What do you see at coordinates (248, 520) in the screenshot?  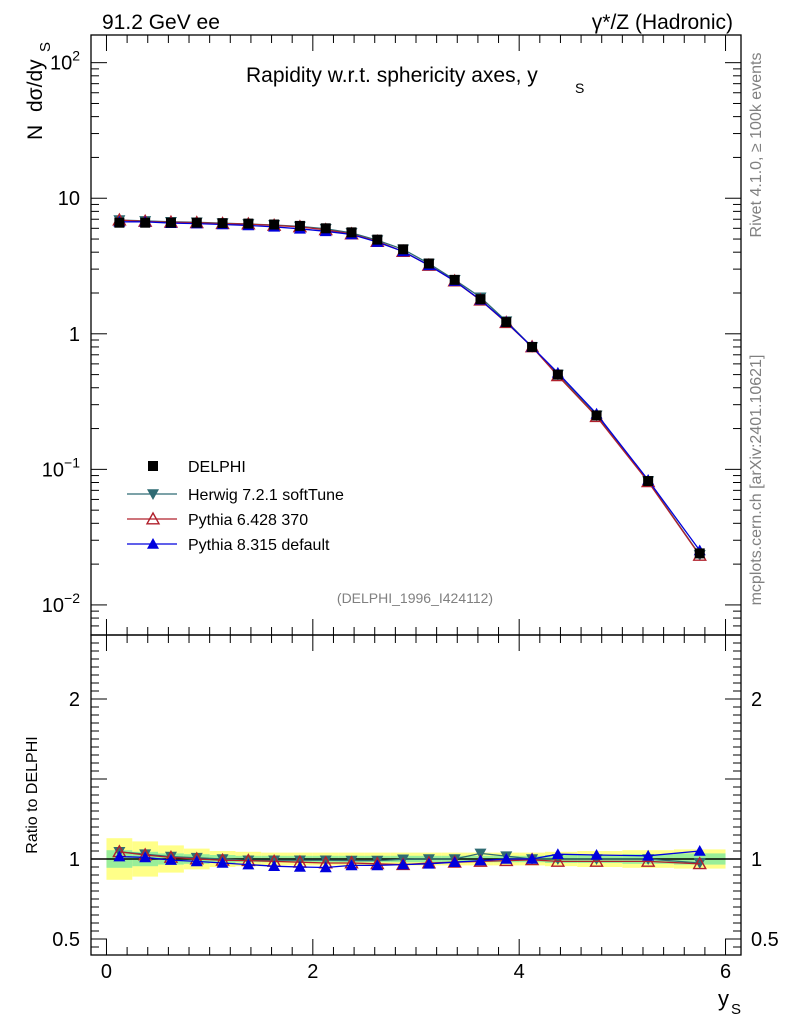 I see `legend-label: Pythia 6.428 370` at bounding box center [248, 520].